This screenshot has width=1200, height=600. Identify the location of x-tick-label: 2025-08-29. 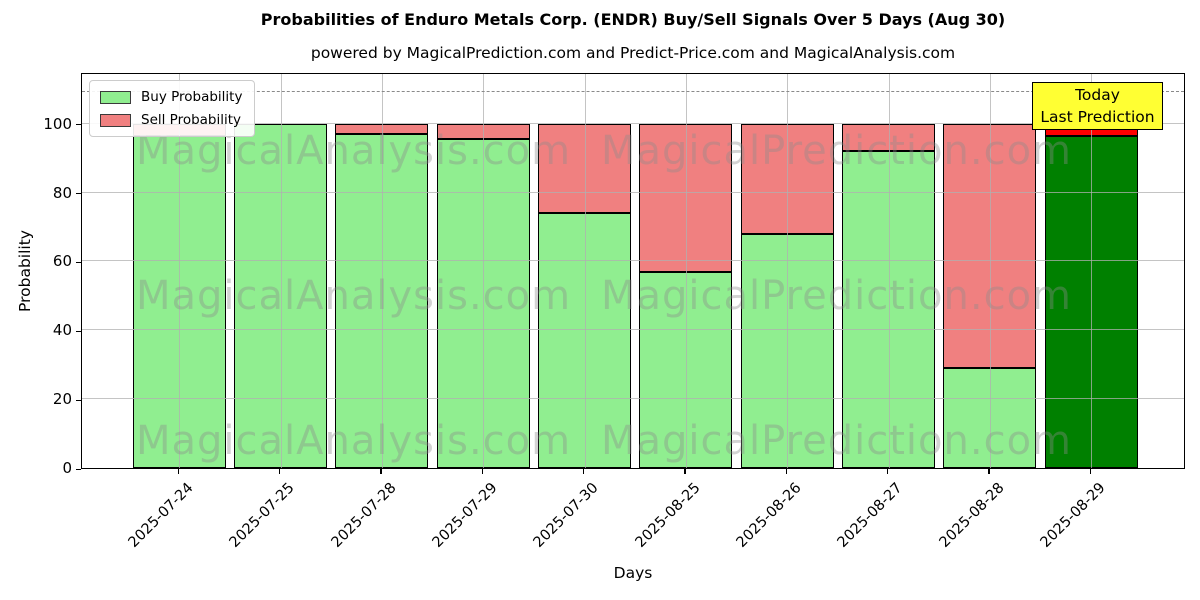
(1073, 515).